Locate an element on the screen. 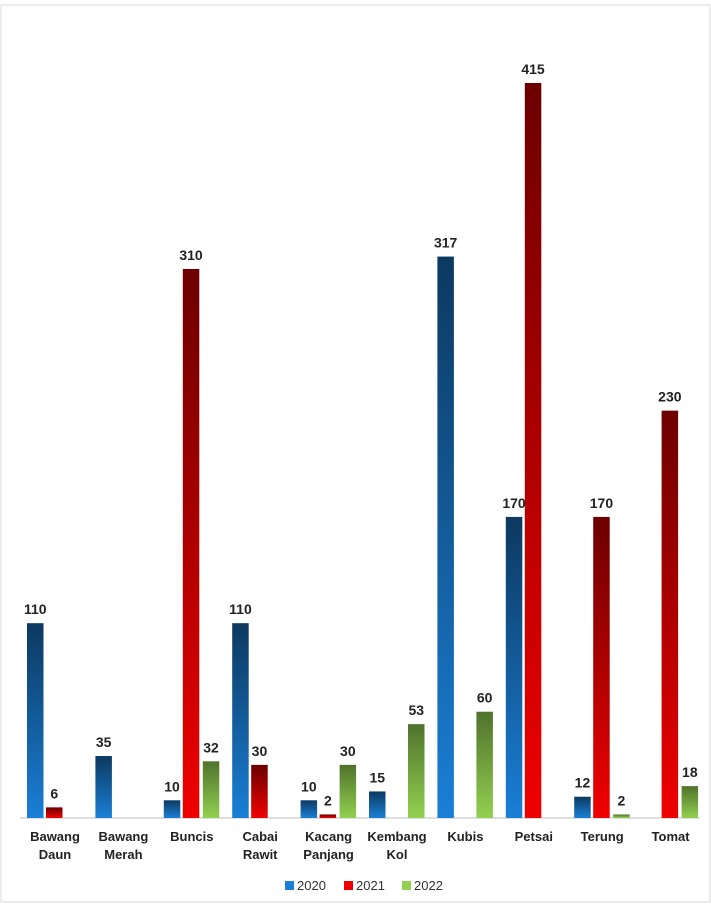 Image resolution: width=711 pixels, height=904 pixels. legend-label: 2020 is located at coordinates (311, 885).